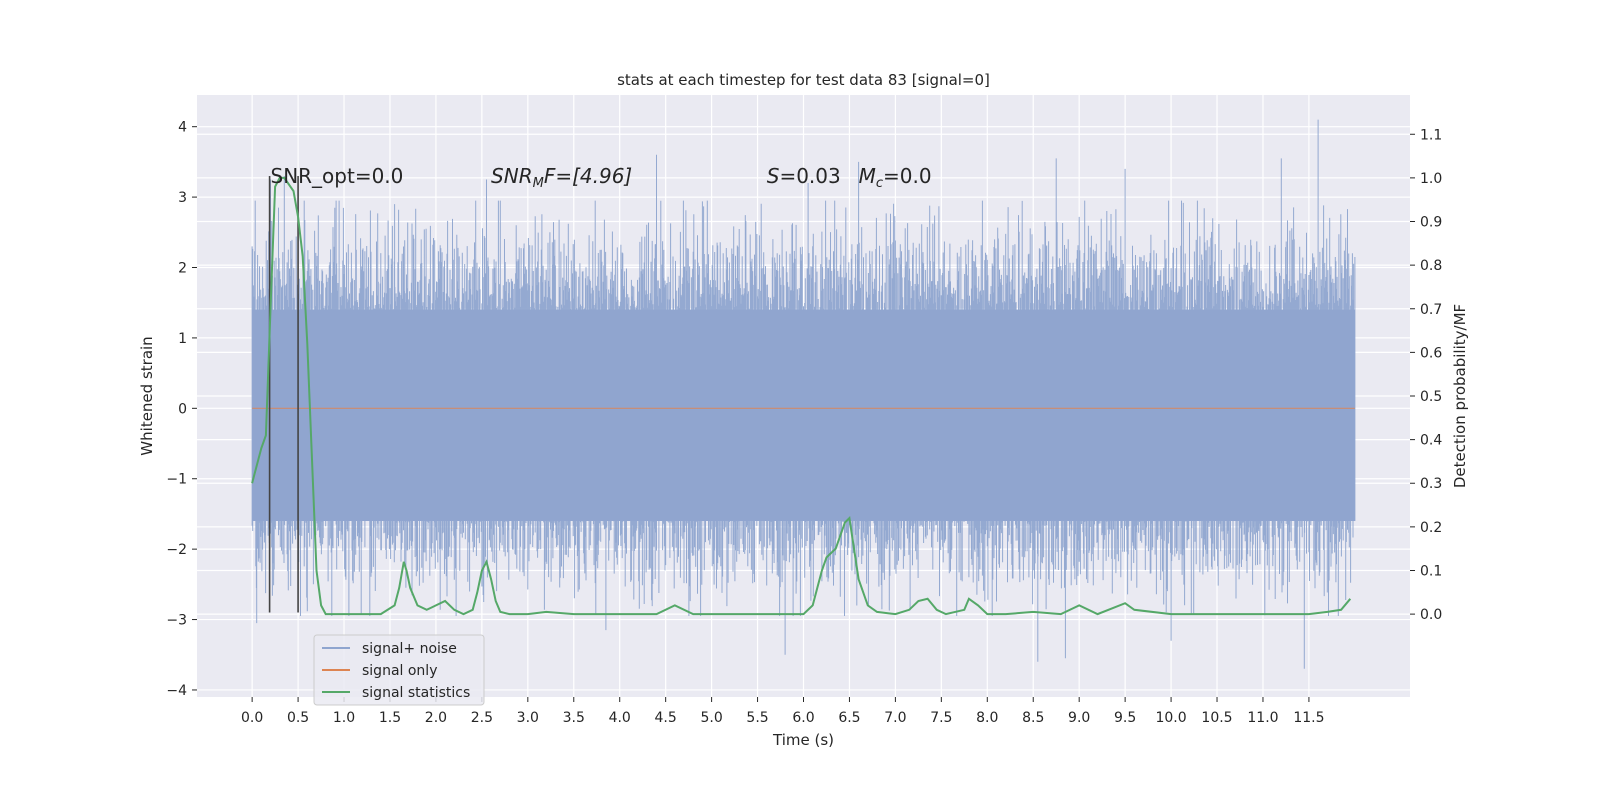 This screenshot has width=1600, height=800. What do you see at coordinates (147, 395) in the screenshot?
I see `y-axis-label: Whitened strain` at bounding box center [147, 395].